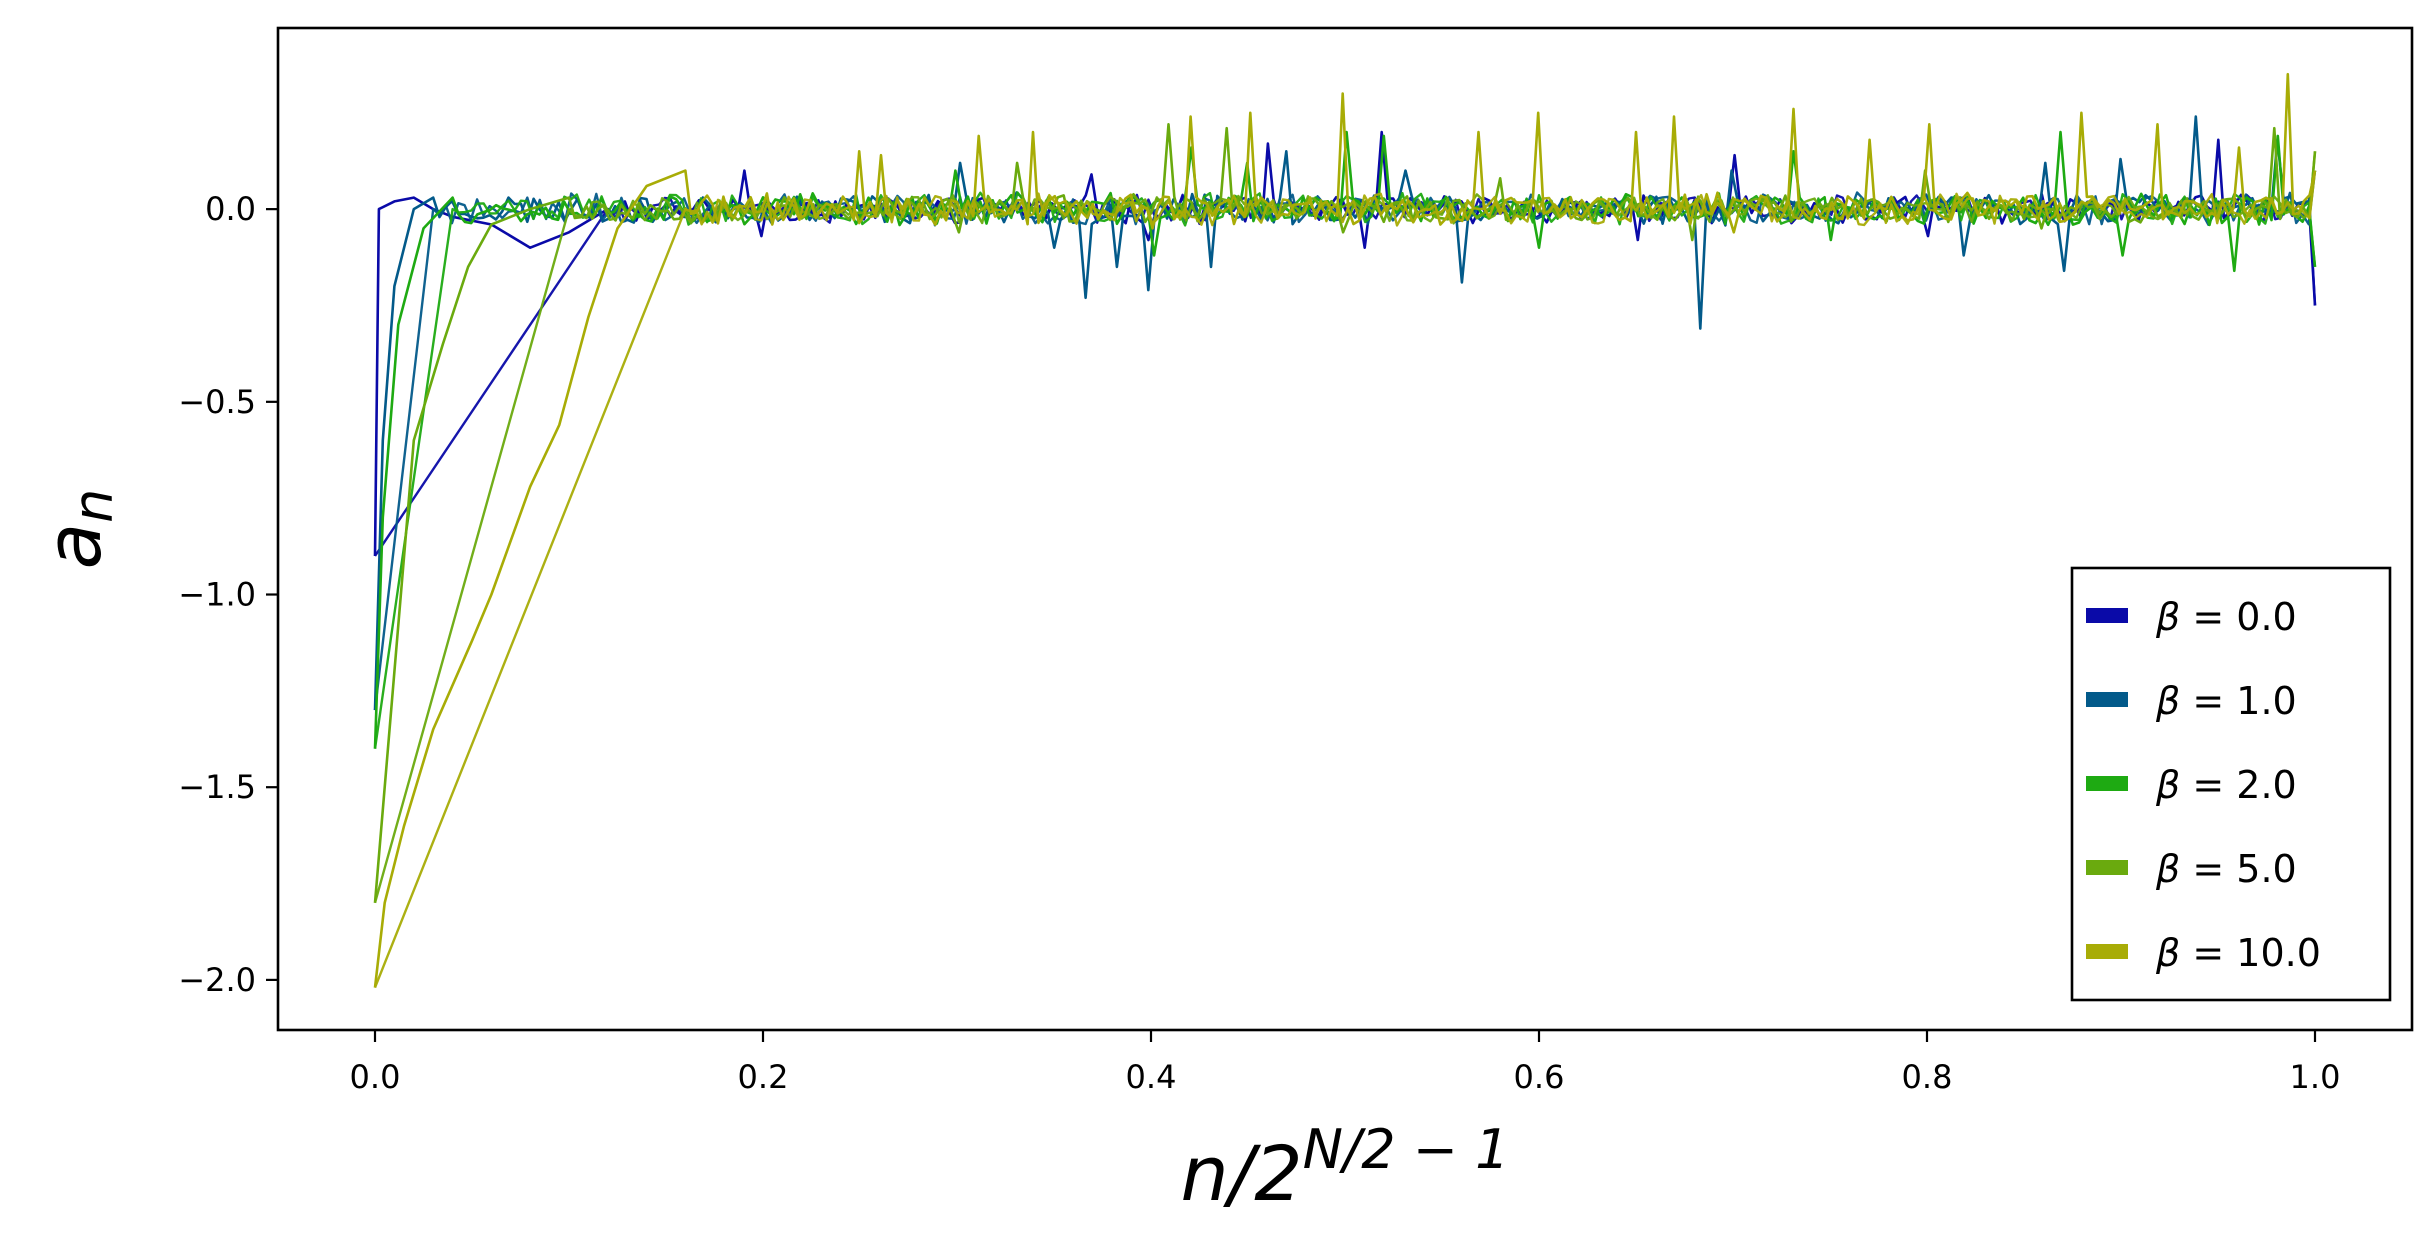 The height and width of the screenshot is (1234, 2434). Describe the element at coordinates (217, 787) in the screenshot. I see `y-tick-label: −1.5` at that location.